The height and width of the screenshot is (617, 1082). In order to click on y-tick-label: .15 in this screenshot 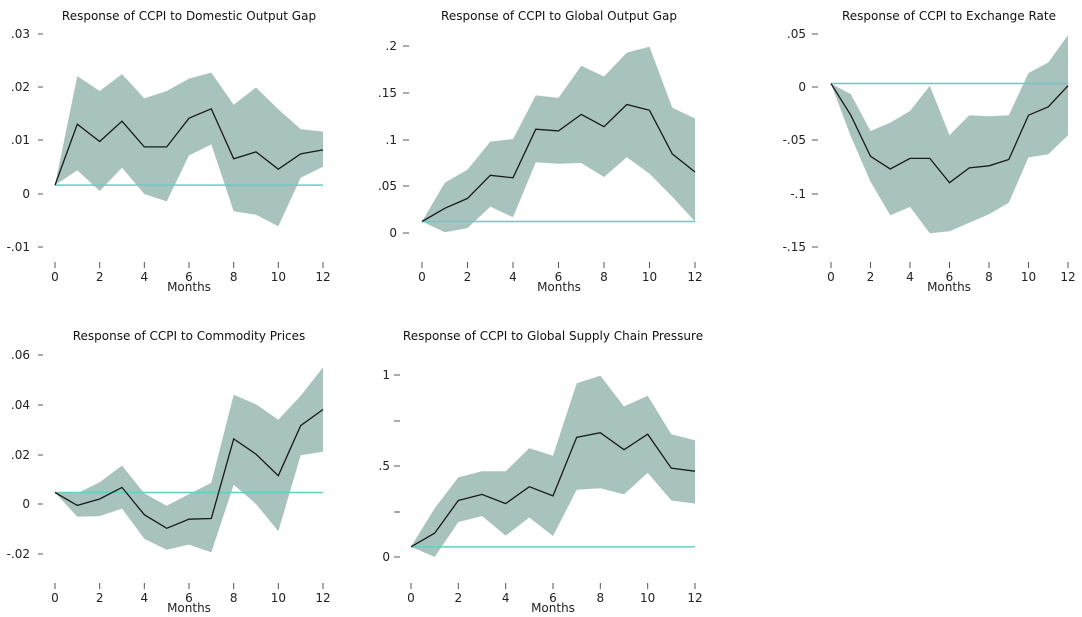, I will do `click(387, 93)`.